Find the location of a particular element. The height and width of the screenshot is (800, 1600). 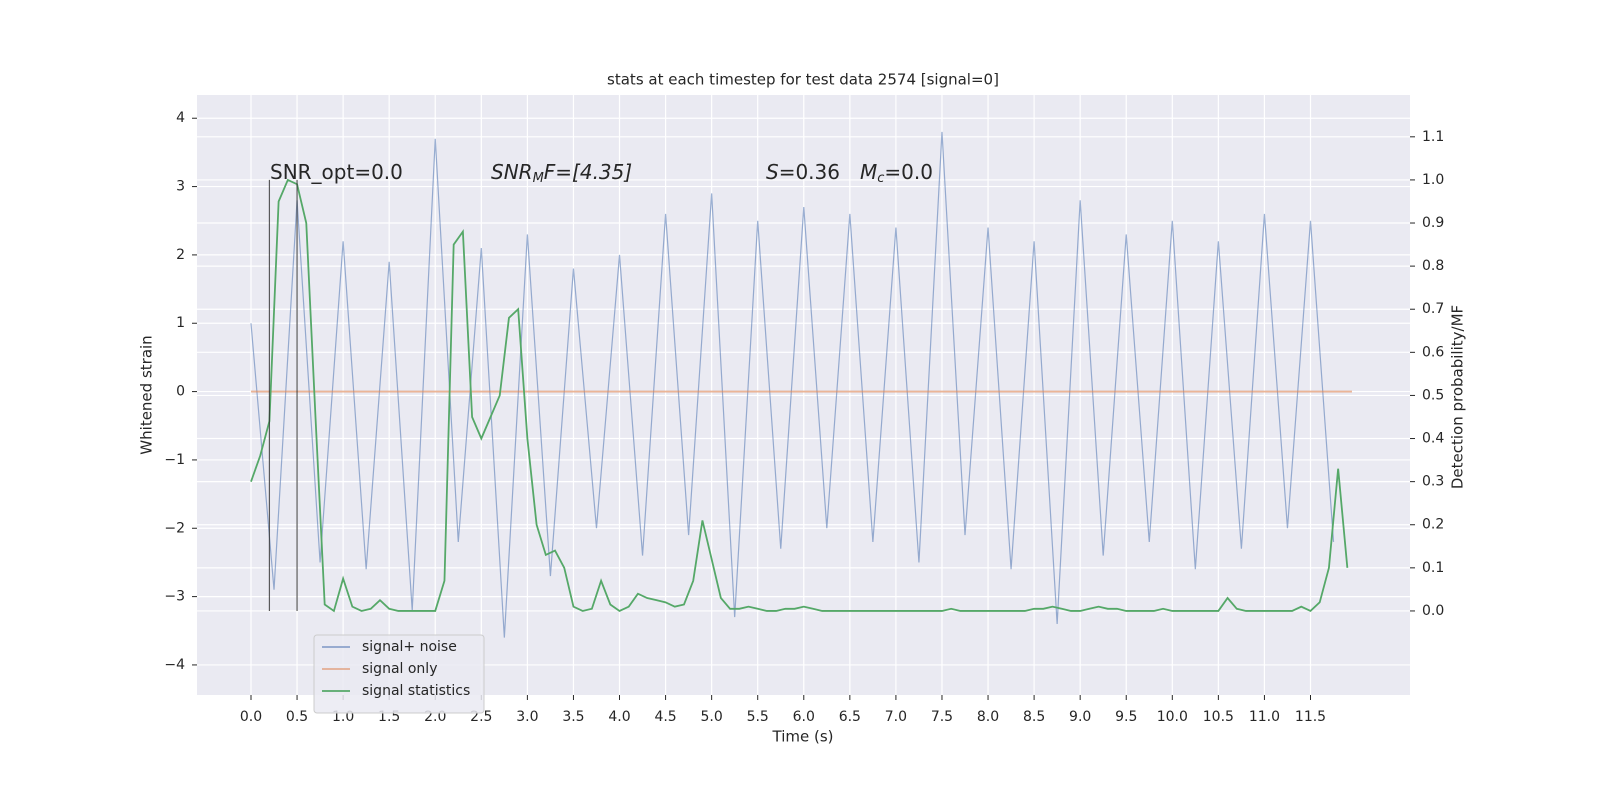

y2-tick-label: 1.1 is located at coordinates (1433, 137).